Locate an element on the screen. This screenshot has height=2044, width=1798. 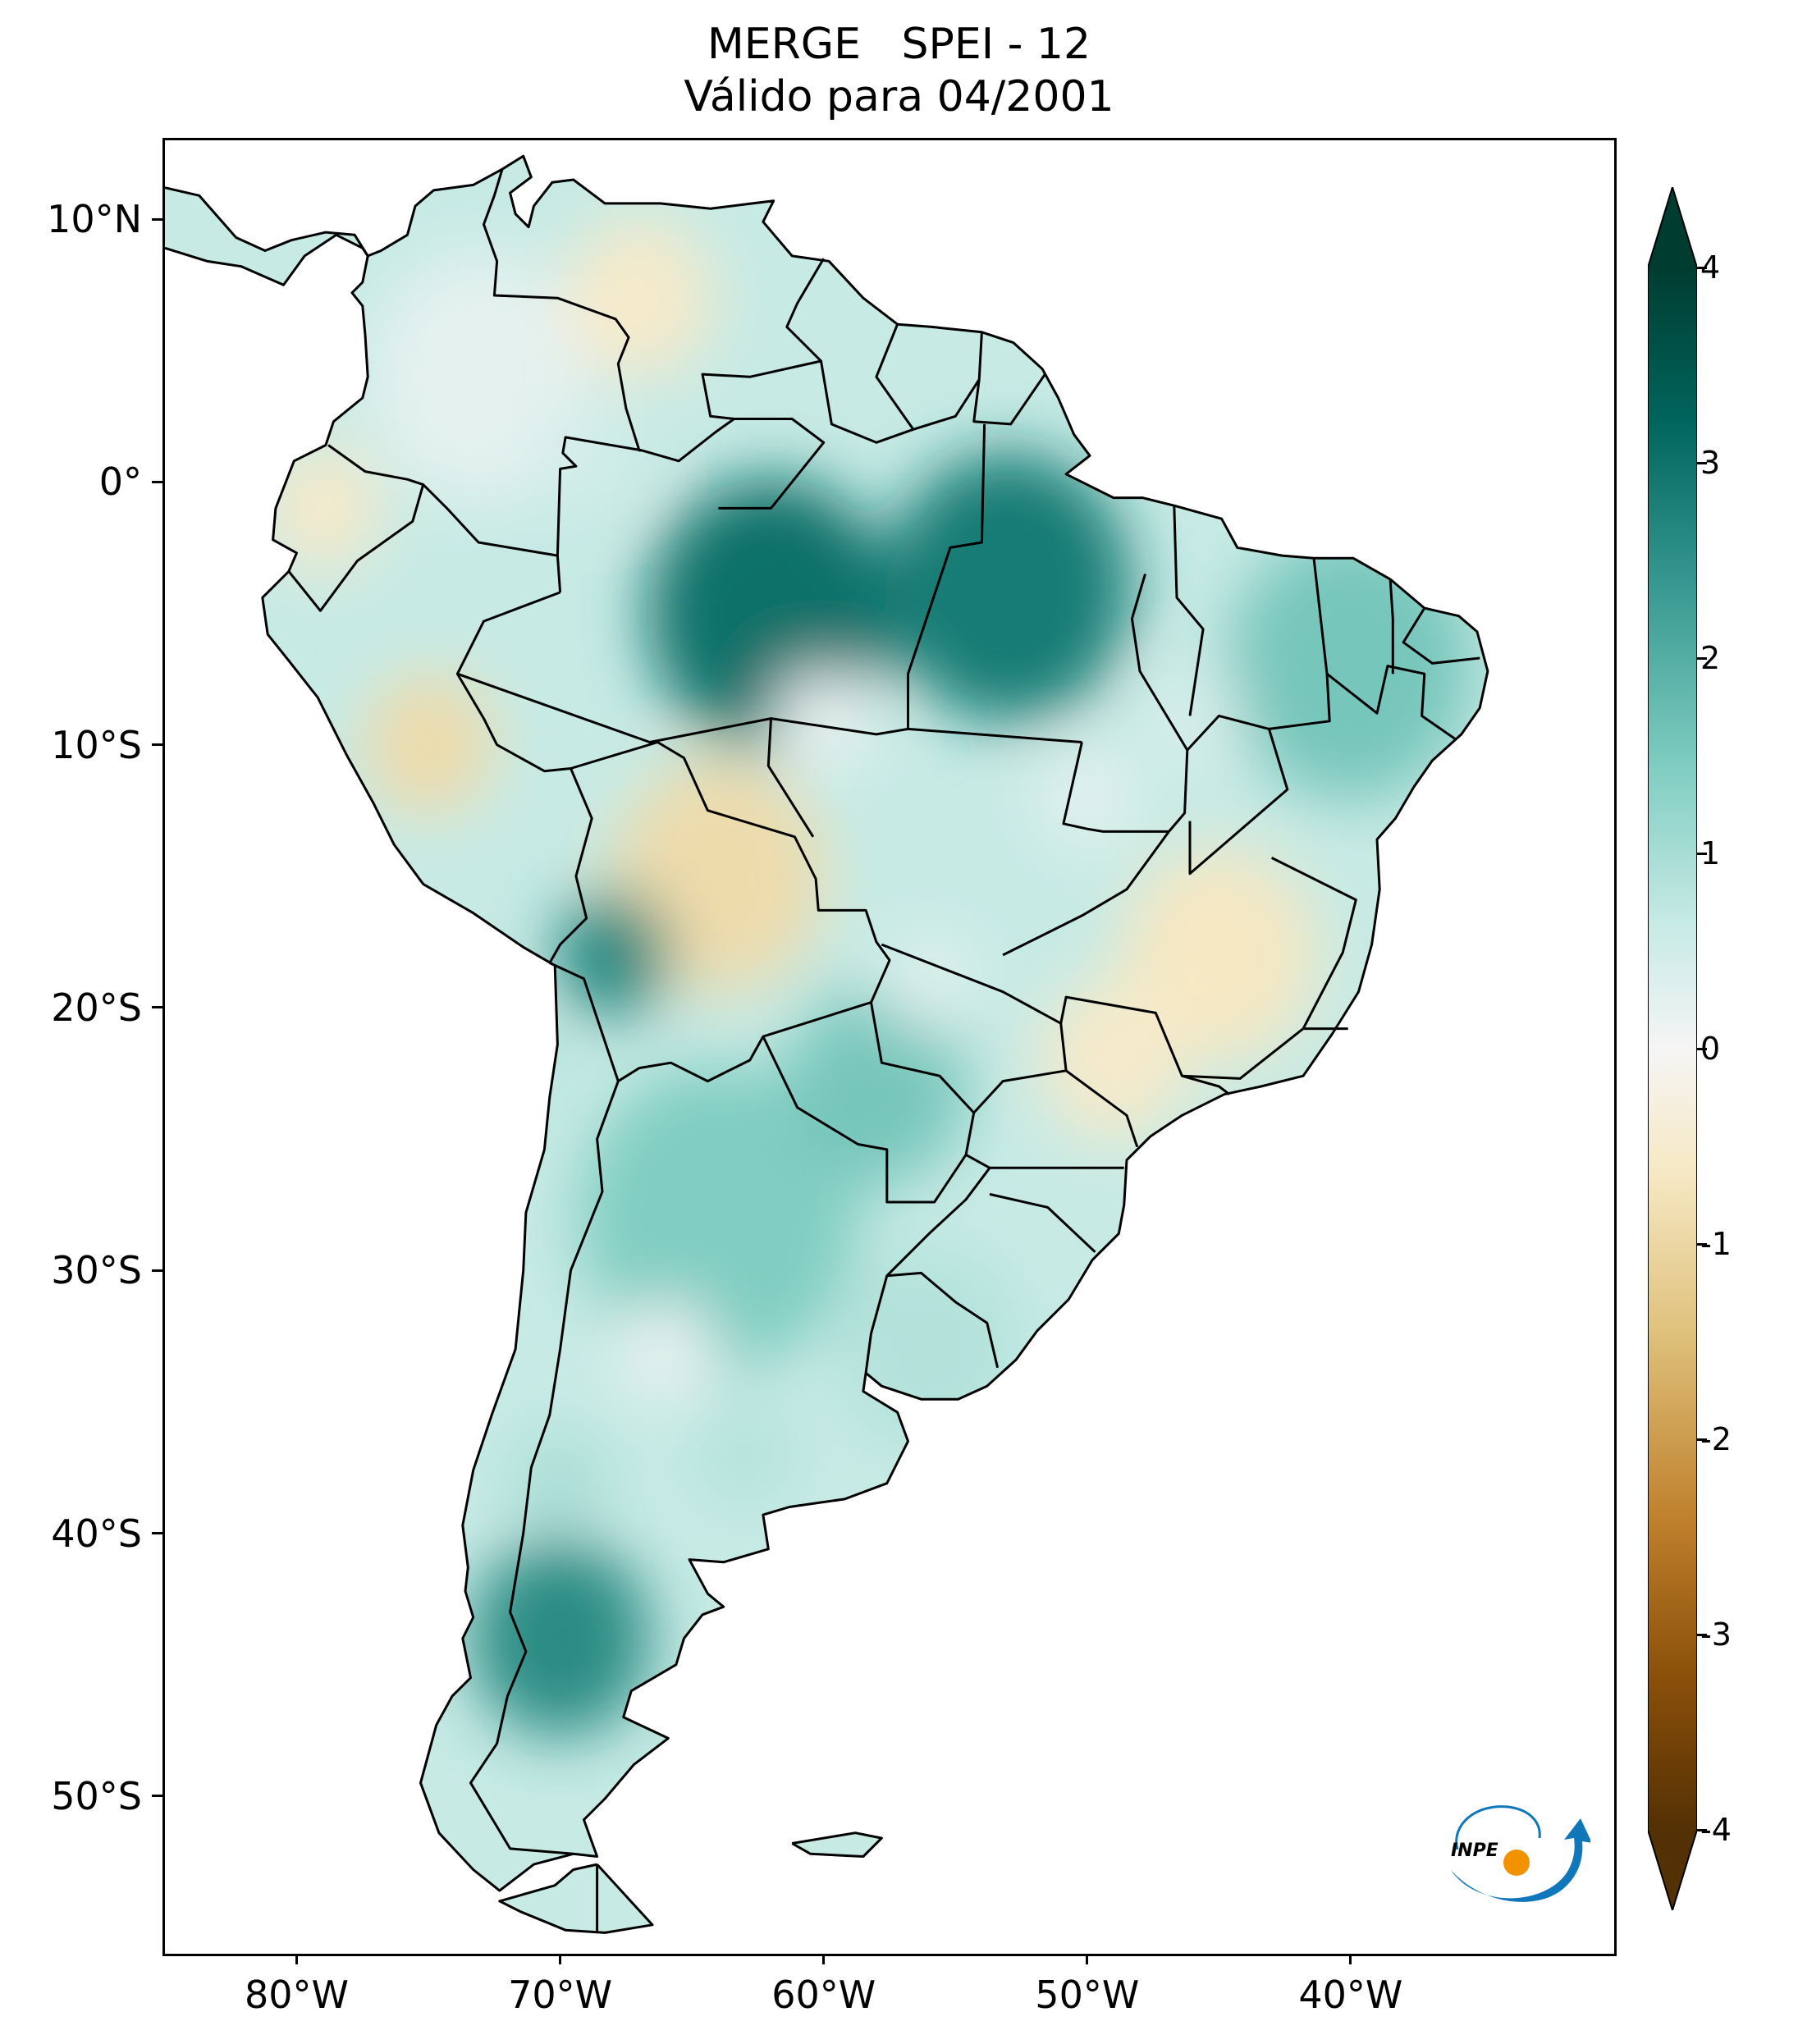
title-line-1: MERGE SPEI - 12 is located at coordinates (899, 44).